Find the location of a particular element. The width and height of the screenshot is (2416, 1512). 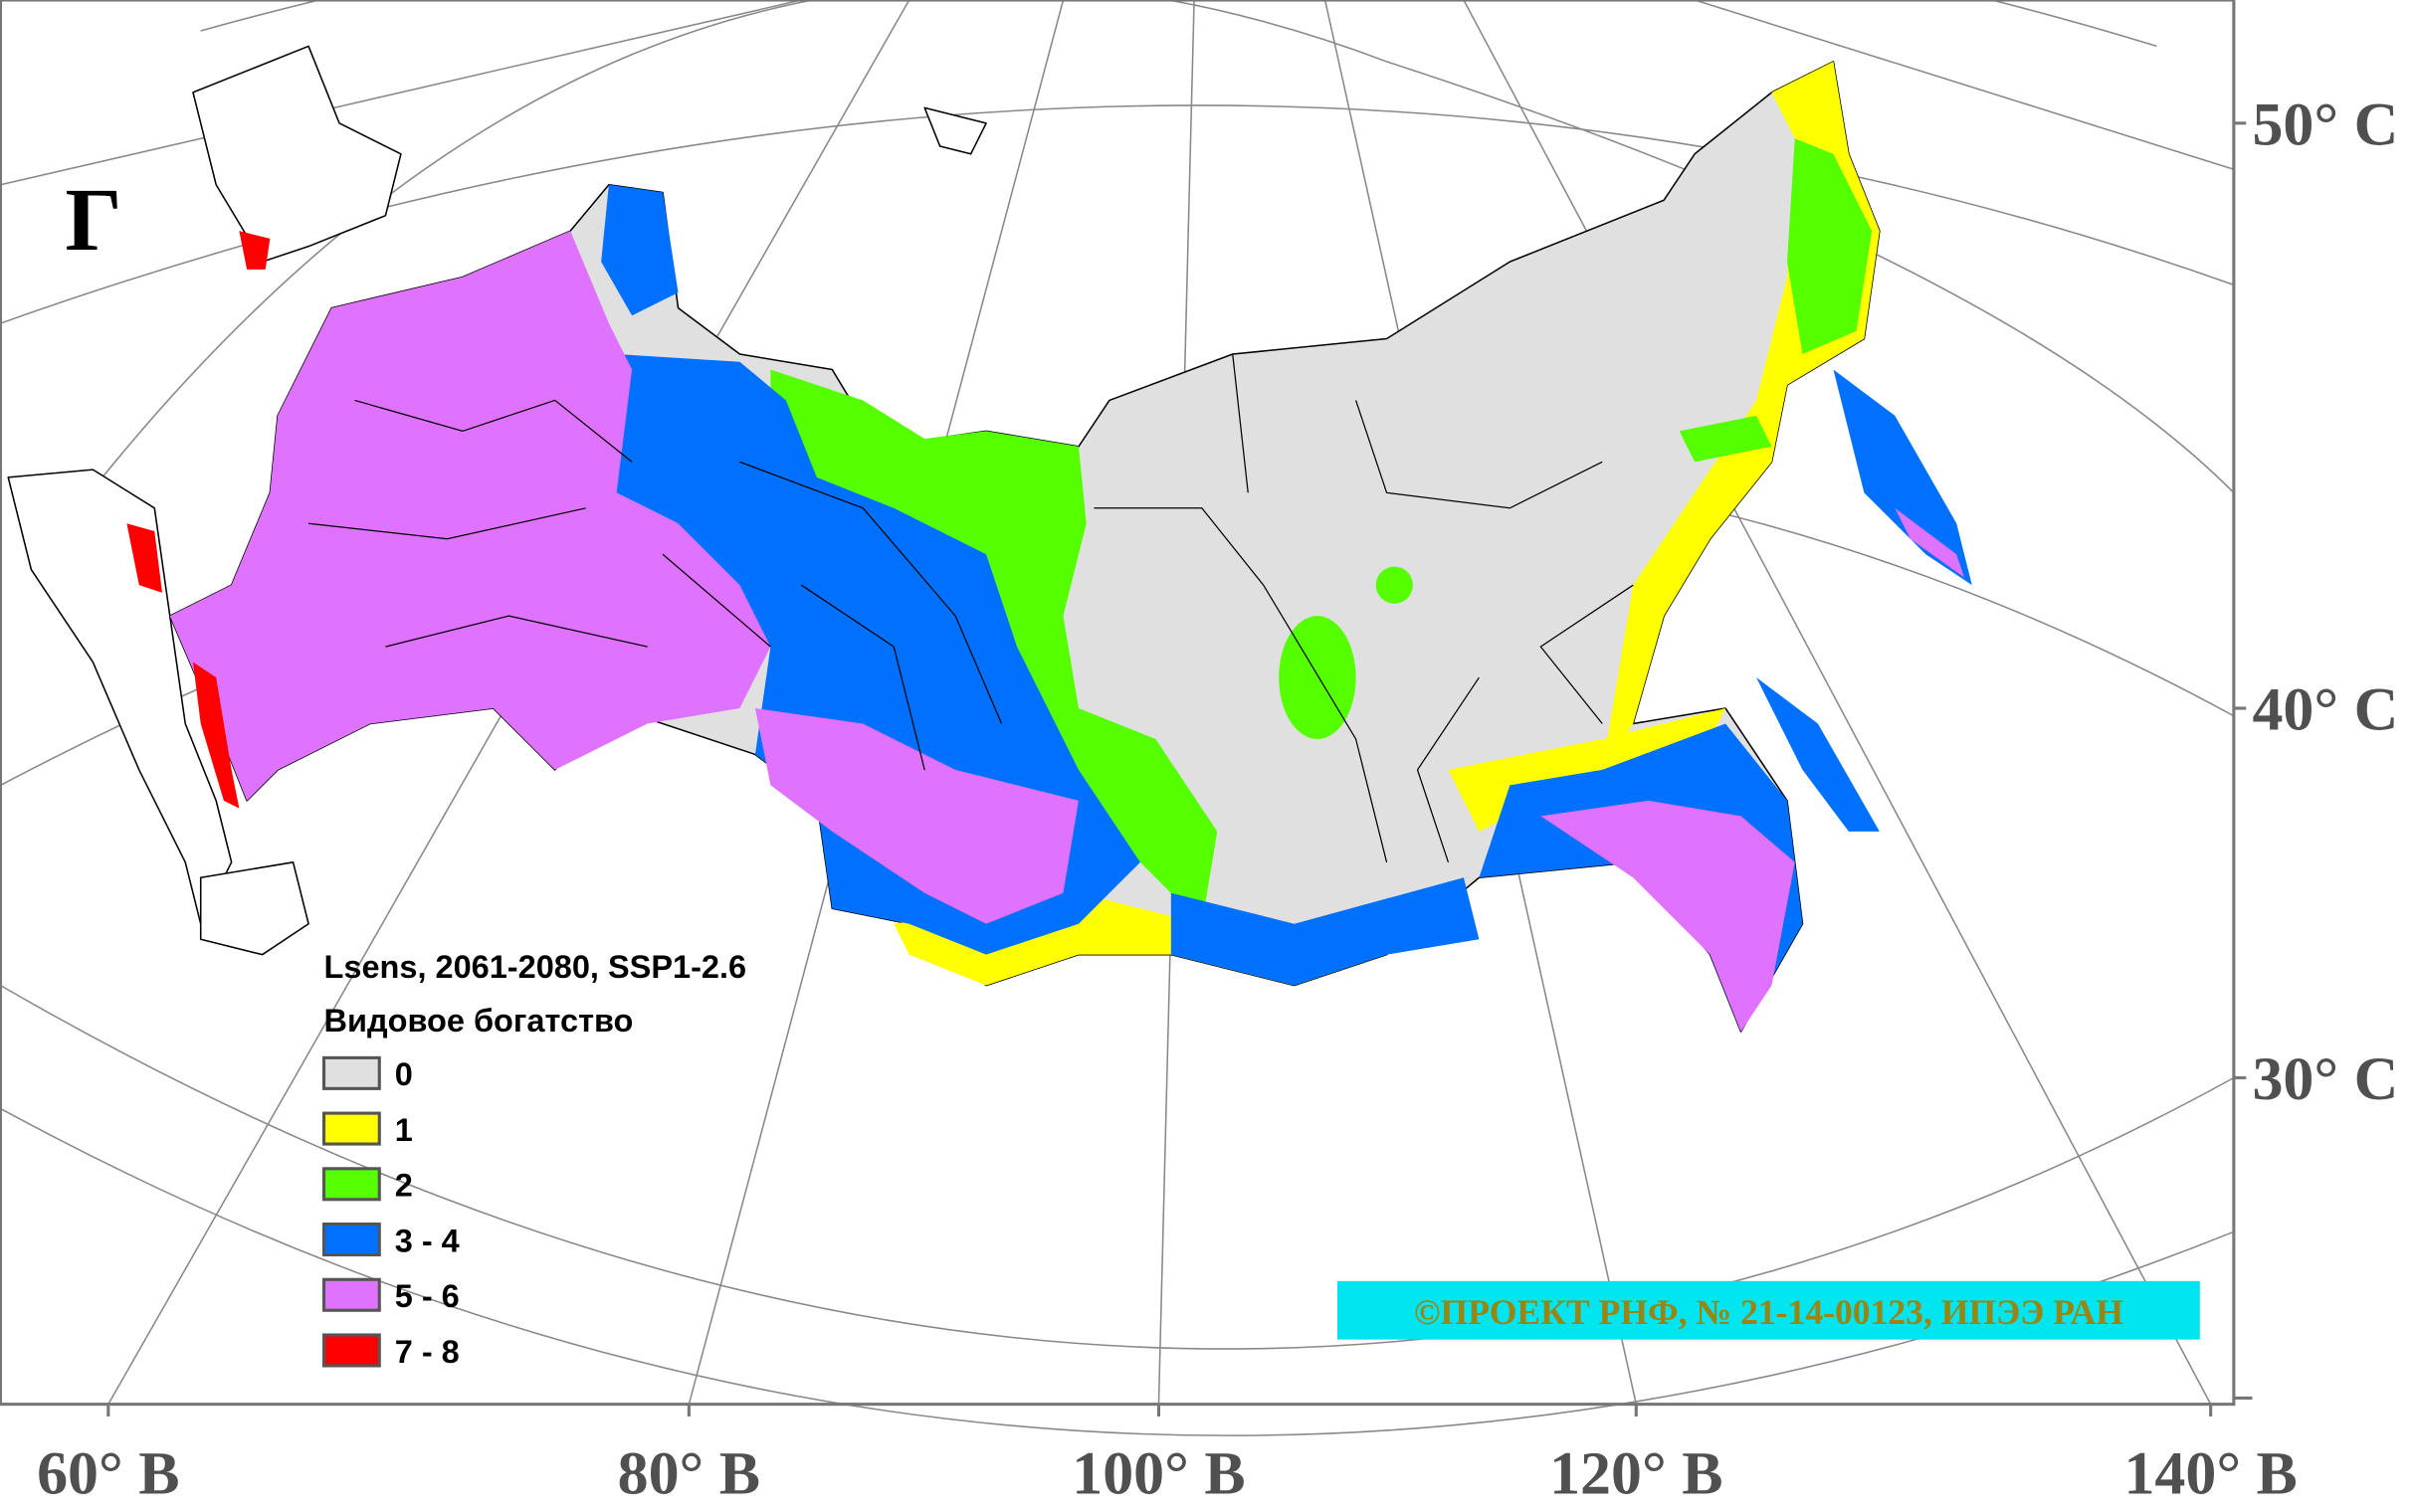

legend-label: 5 - 6 is located at coordinates (427, 1296).